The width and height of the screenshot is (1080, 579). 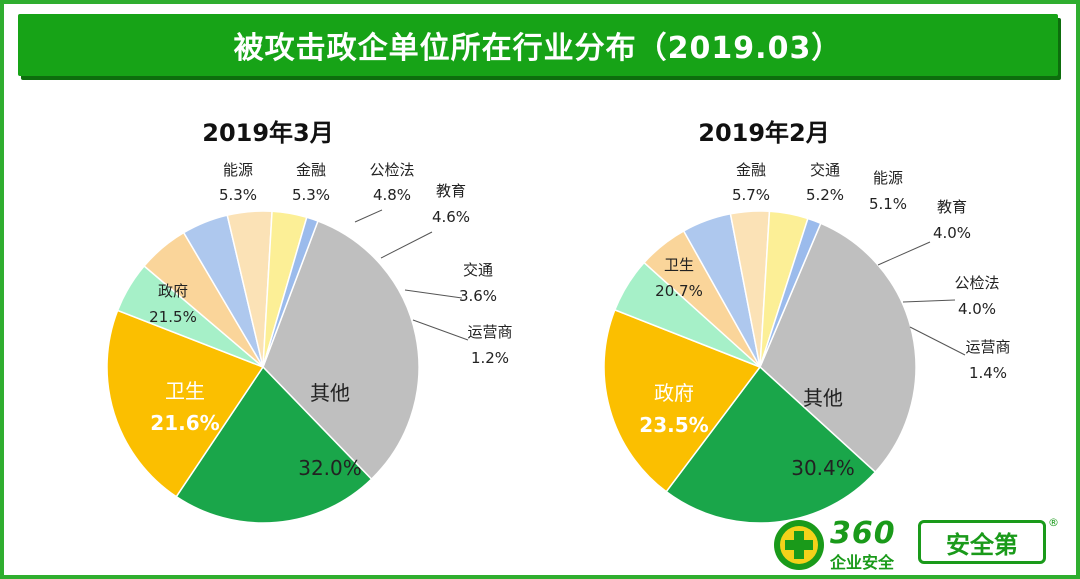 I want to click on slice-value-5: 5.1%, so click(x=888, y=204).